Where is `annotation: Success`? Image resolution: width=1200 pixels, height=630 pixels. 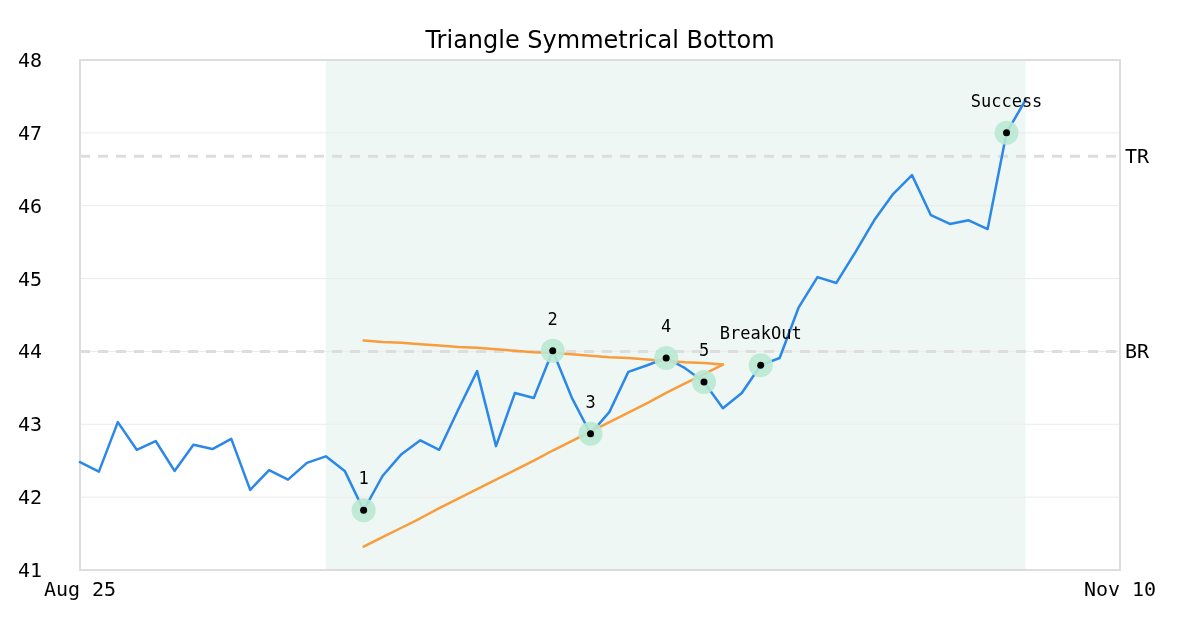
annotation: Success is located at coordinates (1006, 100).